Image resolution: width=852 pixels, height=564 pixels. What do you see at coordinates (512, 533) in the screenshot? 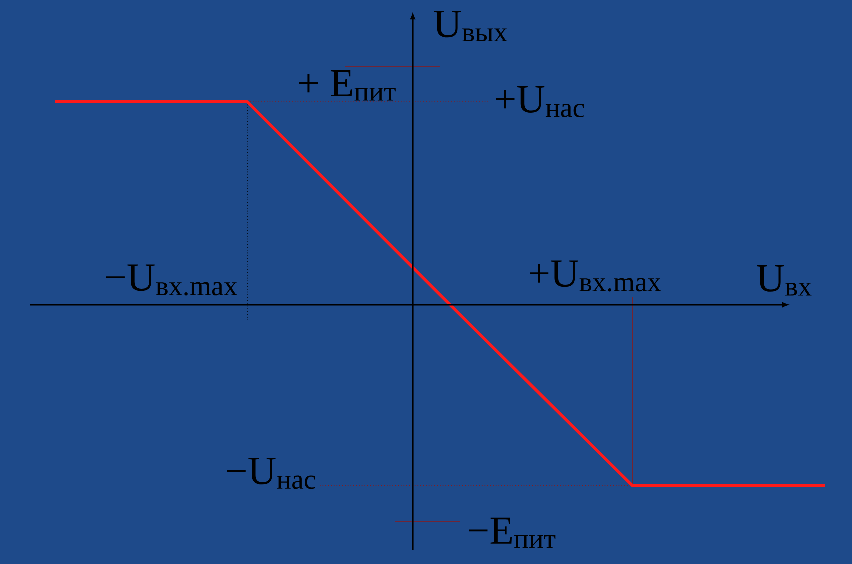
I see `text: −E$_{пит}$` at bounding box center [512, 533].